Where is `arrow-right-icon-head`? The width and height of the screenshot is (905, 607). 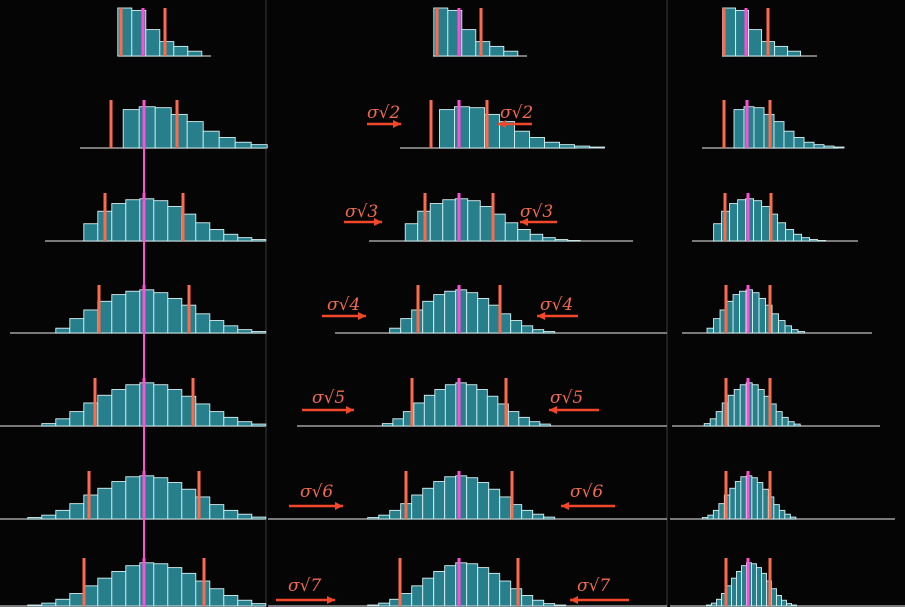 arrow-right-icon-head is located at coordinates (378, 222).